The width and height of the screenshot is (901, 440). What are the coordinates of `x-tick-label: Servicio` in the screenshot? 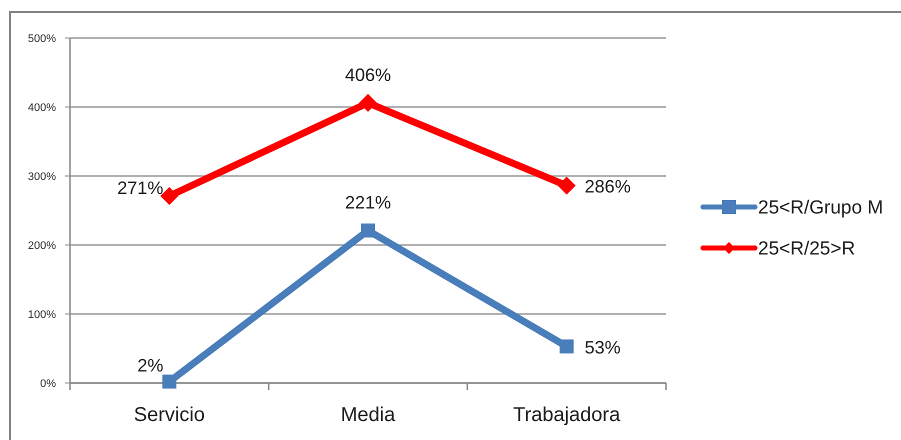 It's located at (169, 415).